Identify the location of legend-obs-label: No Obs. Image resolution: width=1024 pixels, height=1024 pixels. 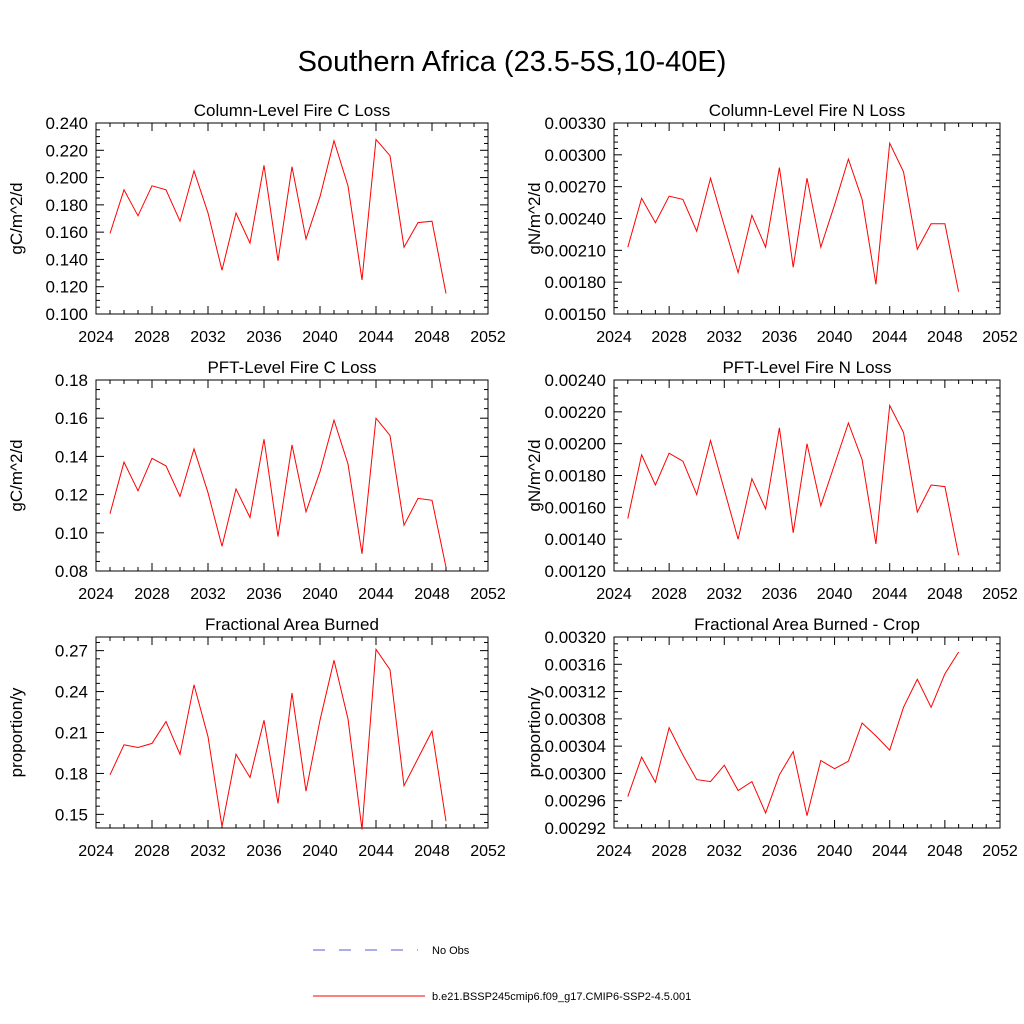
(451, 951).